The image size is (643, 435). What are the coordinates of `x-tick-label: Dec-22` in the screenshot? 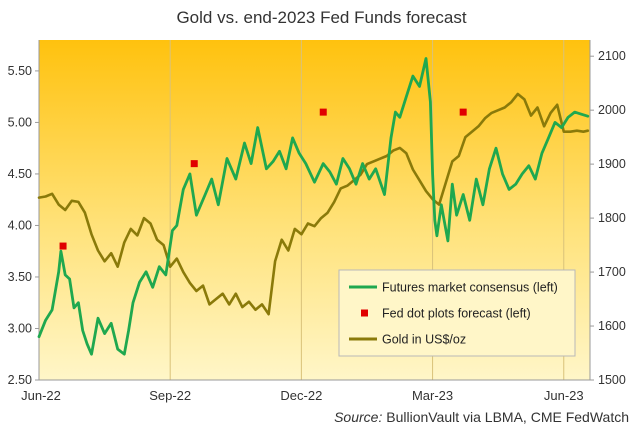 It's located at (301, 395).